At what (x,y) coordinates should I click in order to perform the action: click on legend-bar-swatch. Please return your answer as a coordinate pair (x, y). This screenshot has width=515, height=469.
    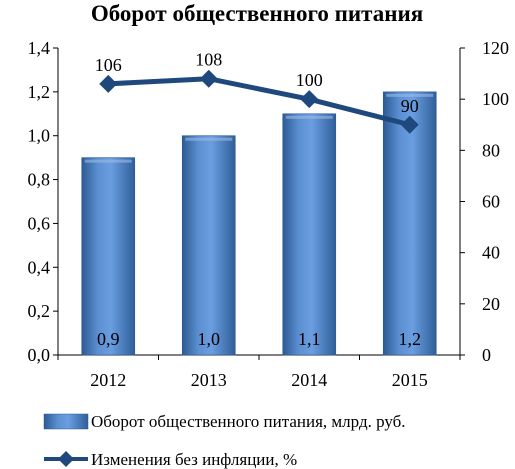
    Looking at the image, I should click on (66, 421).